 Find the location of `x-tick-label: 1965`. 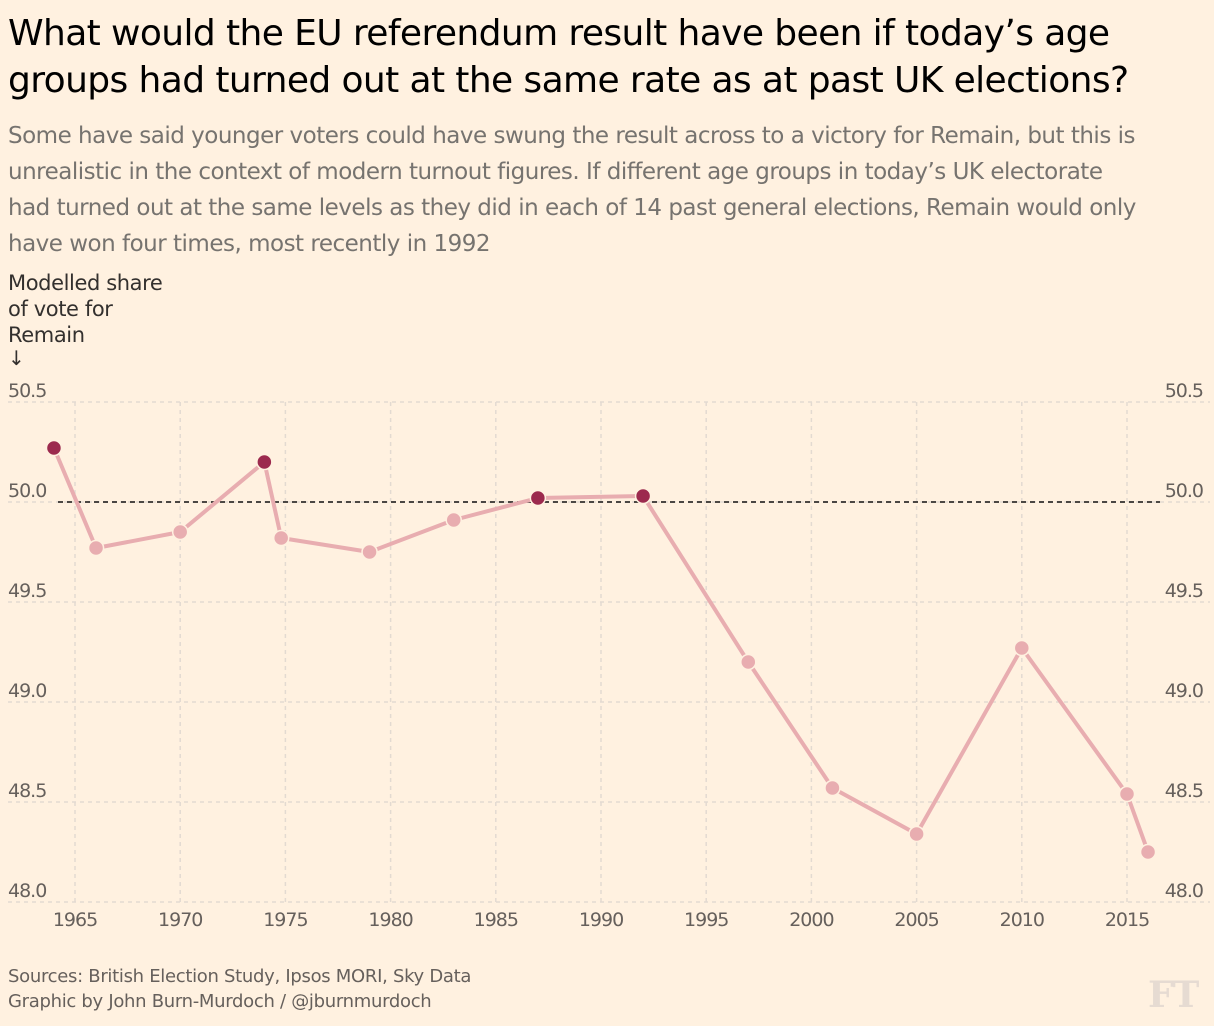

x-tick-label: 1965 is located at coordinates (75, 920).